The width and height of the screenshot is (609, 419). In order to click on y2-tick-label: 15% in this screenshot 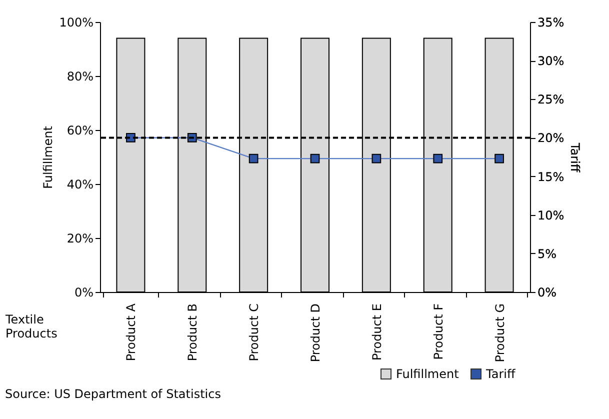, I will do `click(551, 177)`.